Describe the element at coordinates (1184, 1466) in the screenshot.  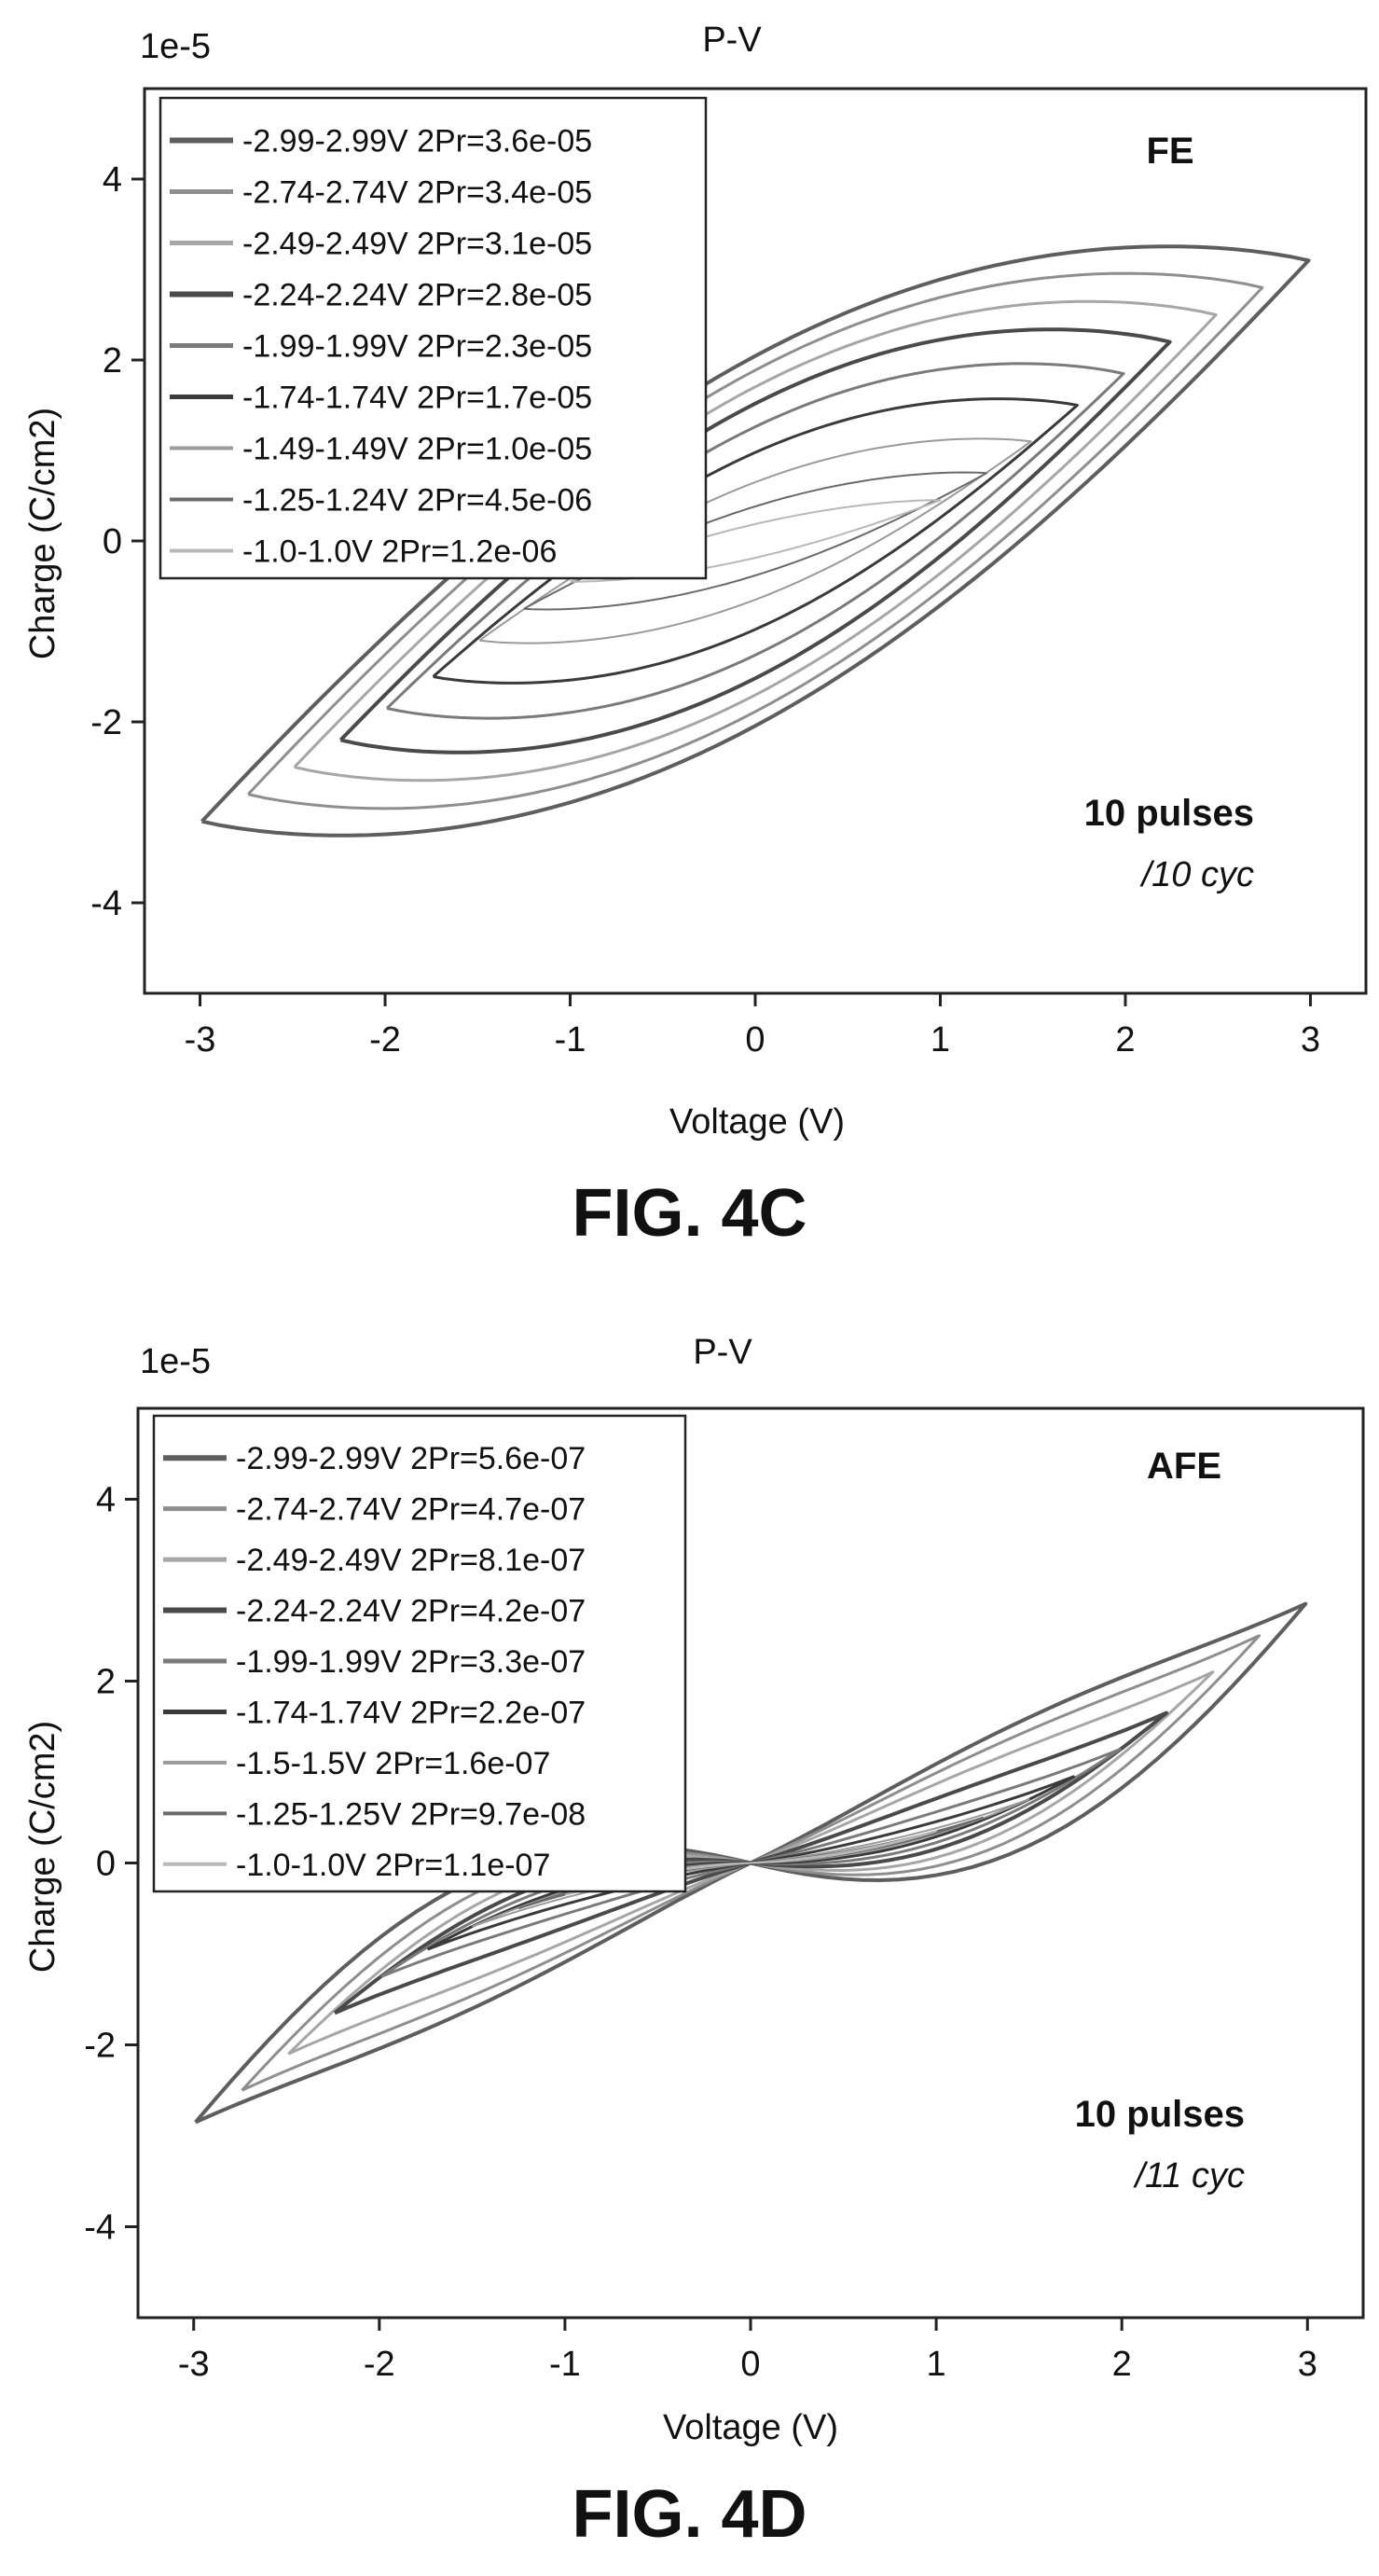
I see `material-tag: AFE` at that location.